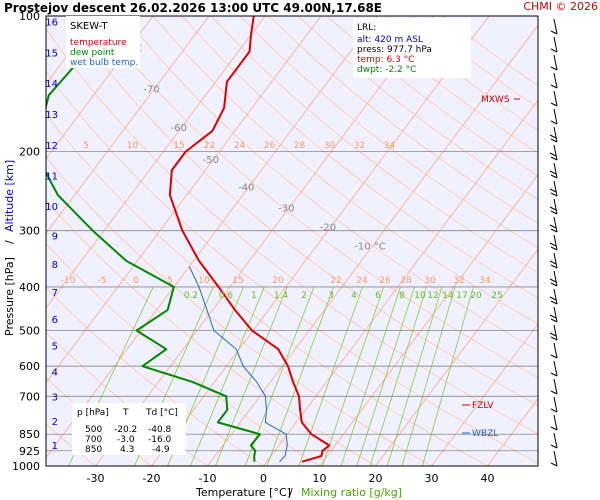 The height and width of the screenshot is (500, 600). Describe the element at coordinates (378, 296) in the screenshot. I see `mixing-ratio-label: 6` at that location.